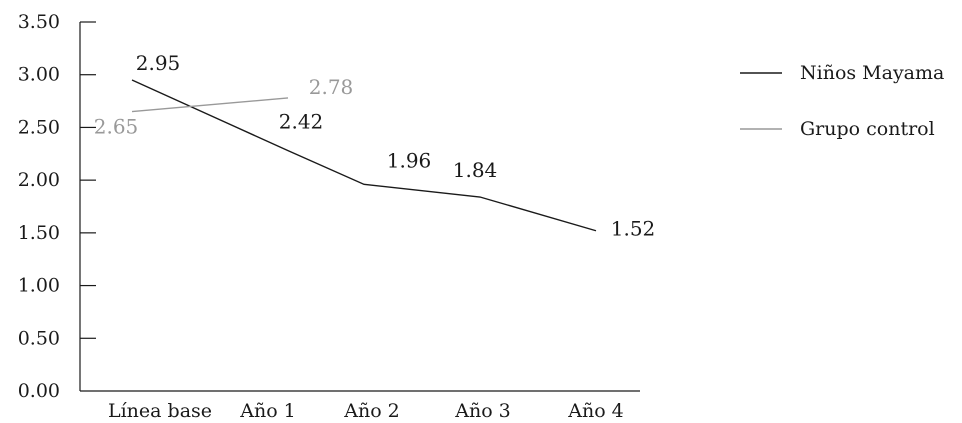  I want to click on y-tick-label: 0.50, so click(39, 338).